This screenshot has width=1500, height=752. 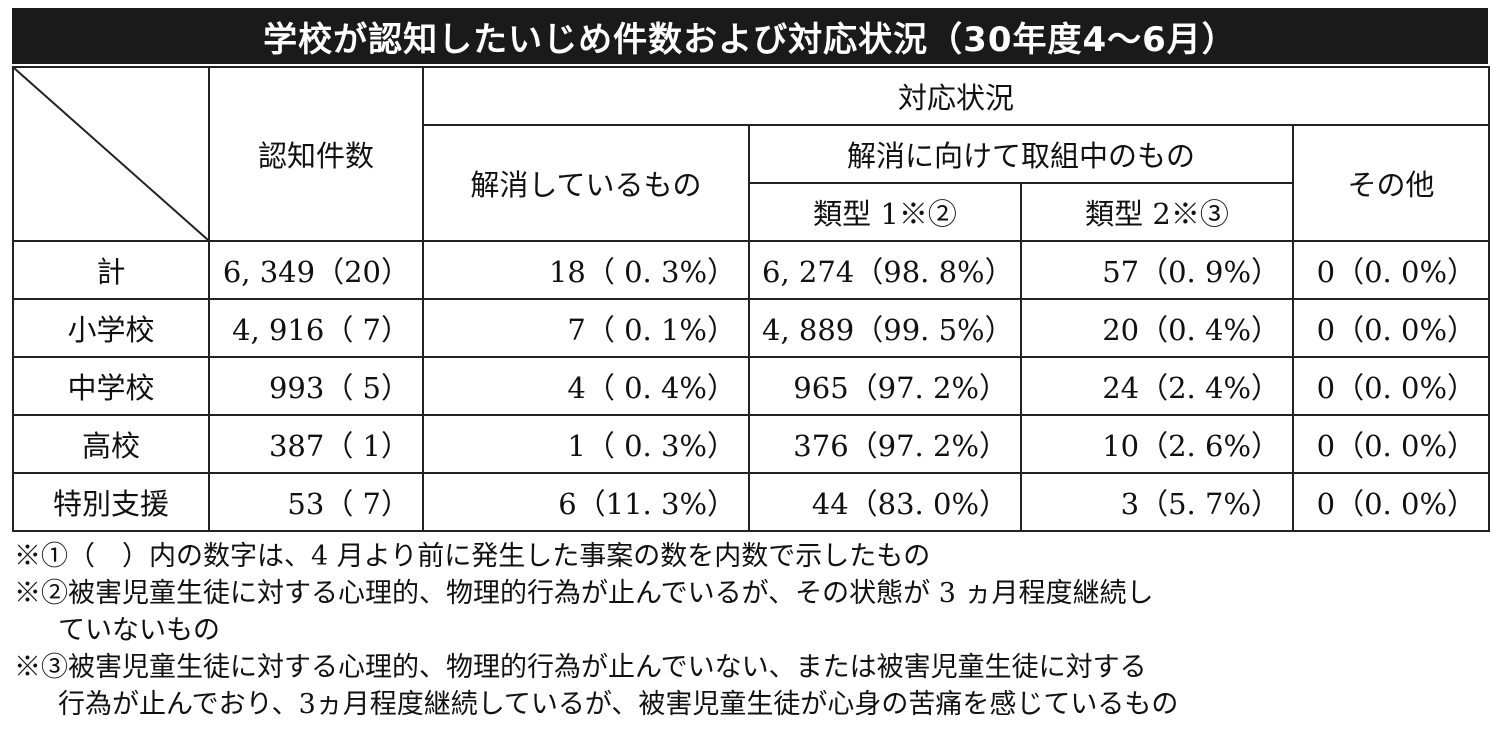 I want to click on cell-type1: 965（97. 2%）, so click(x=885, y=386).